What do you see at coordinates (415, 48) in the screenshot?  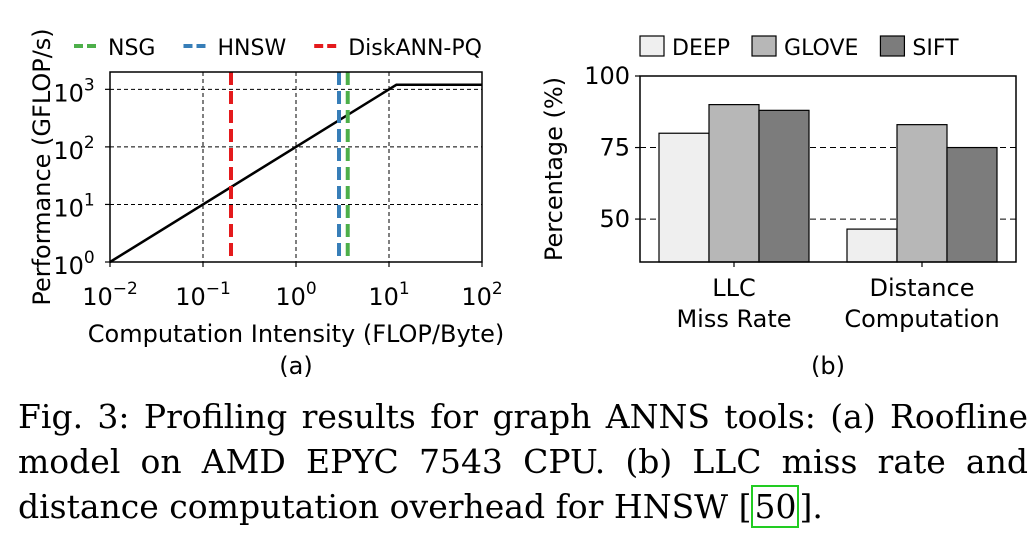 I see `diskann-pq-legend-label: DiskANN-PQ` at bounding box center [415, 48].